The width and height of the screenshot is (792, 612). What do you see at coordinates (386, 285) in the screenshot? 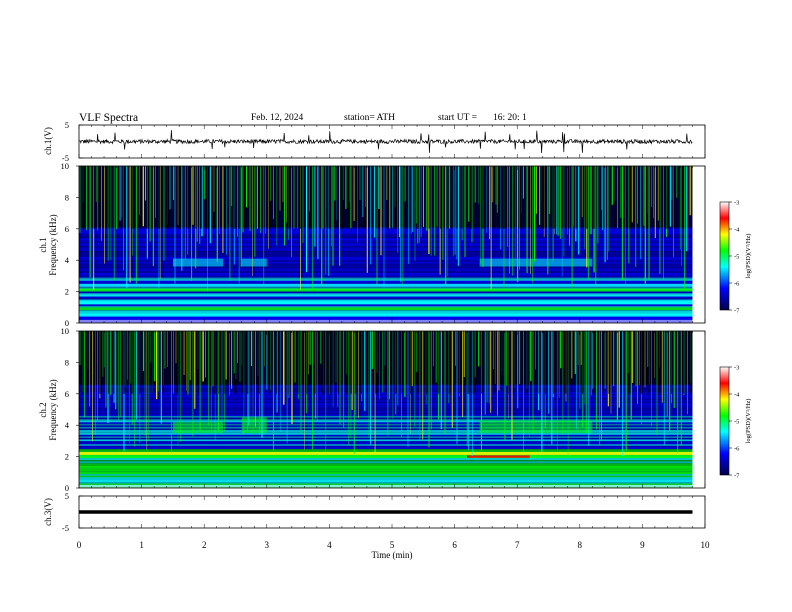
I see `spectrogram-band` at bounding box center [386, 285].